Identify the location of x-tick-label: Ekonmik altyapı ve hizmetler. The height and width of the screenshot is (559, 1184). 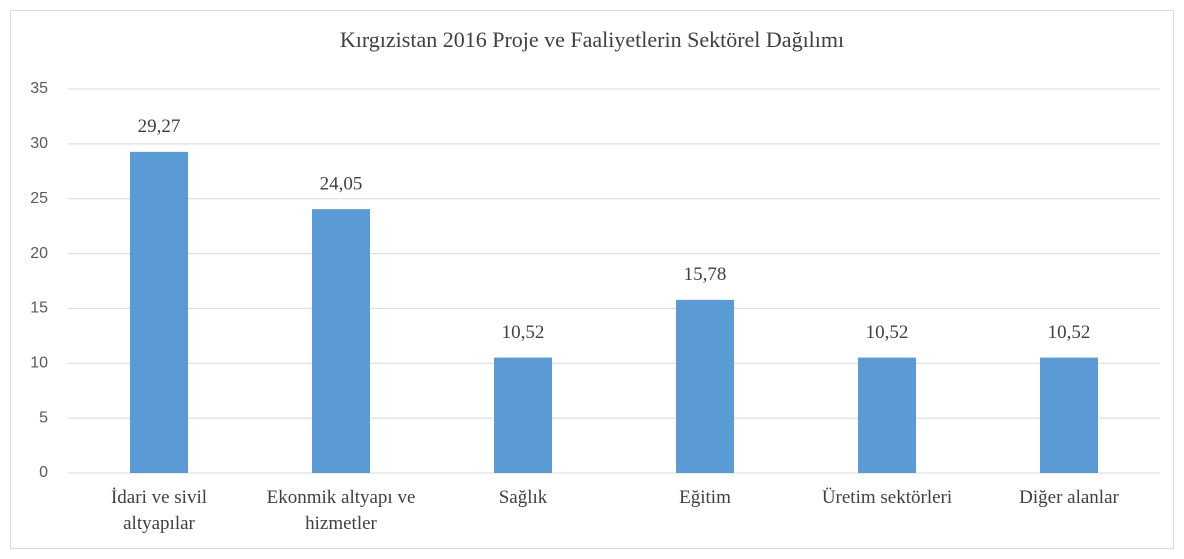
(341, 510).